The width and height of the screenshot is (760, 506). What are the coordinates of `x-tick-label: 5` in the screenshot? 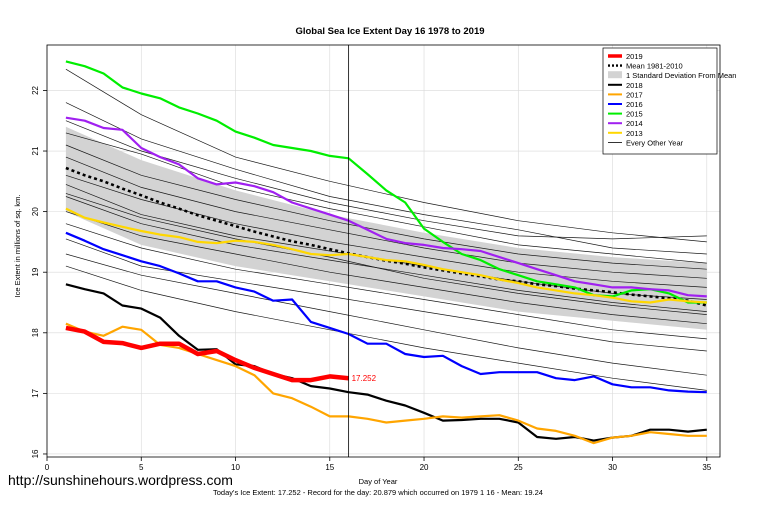 It's located at (141, 467).